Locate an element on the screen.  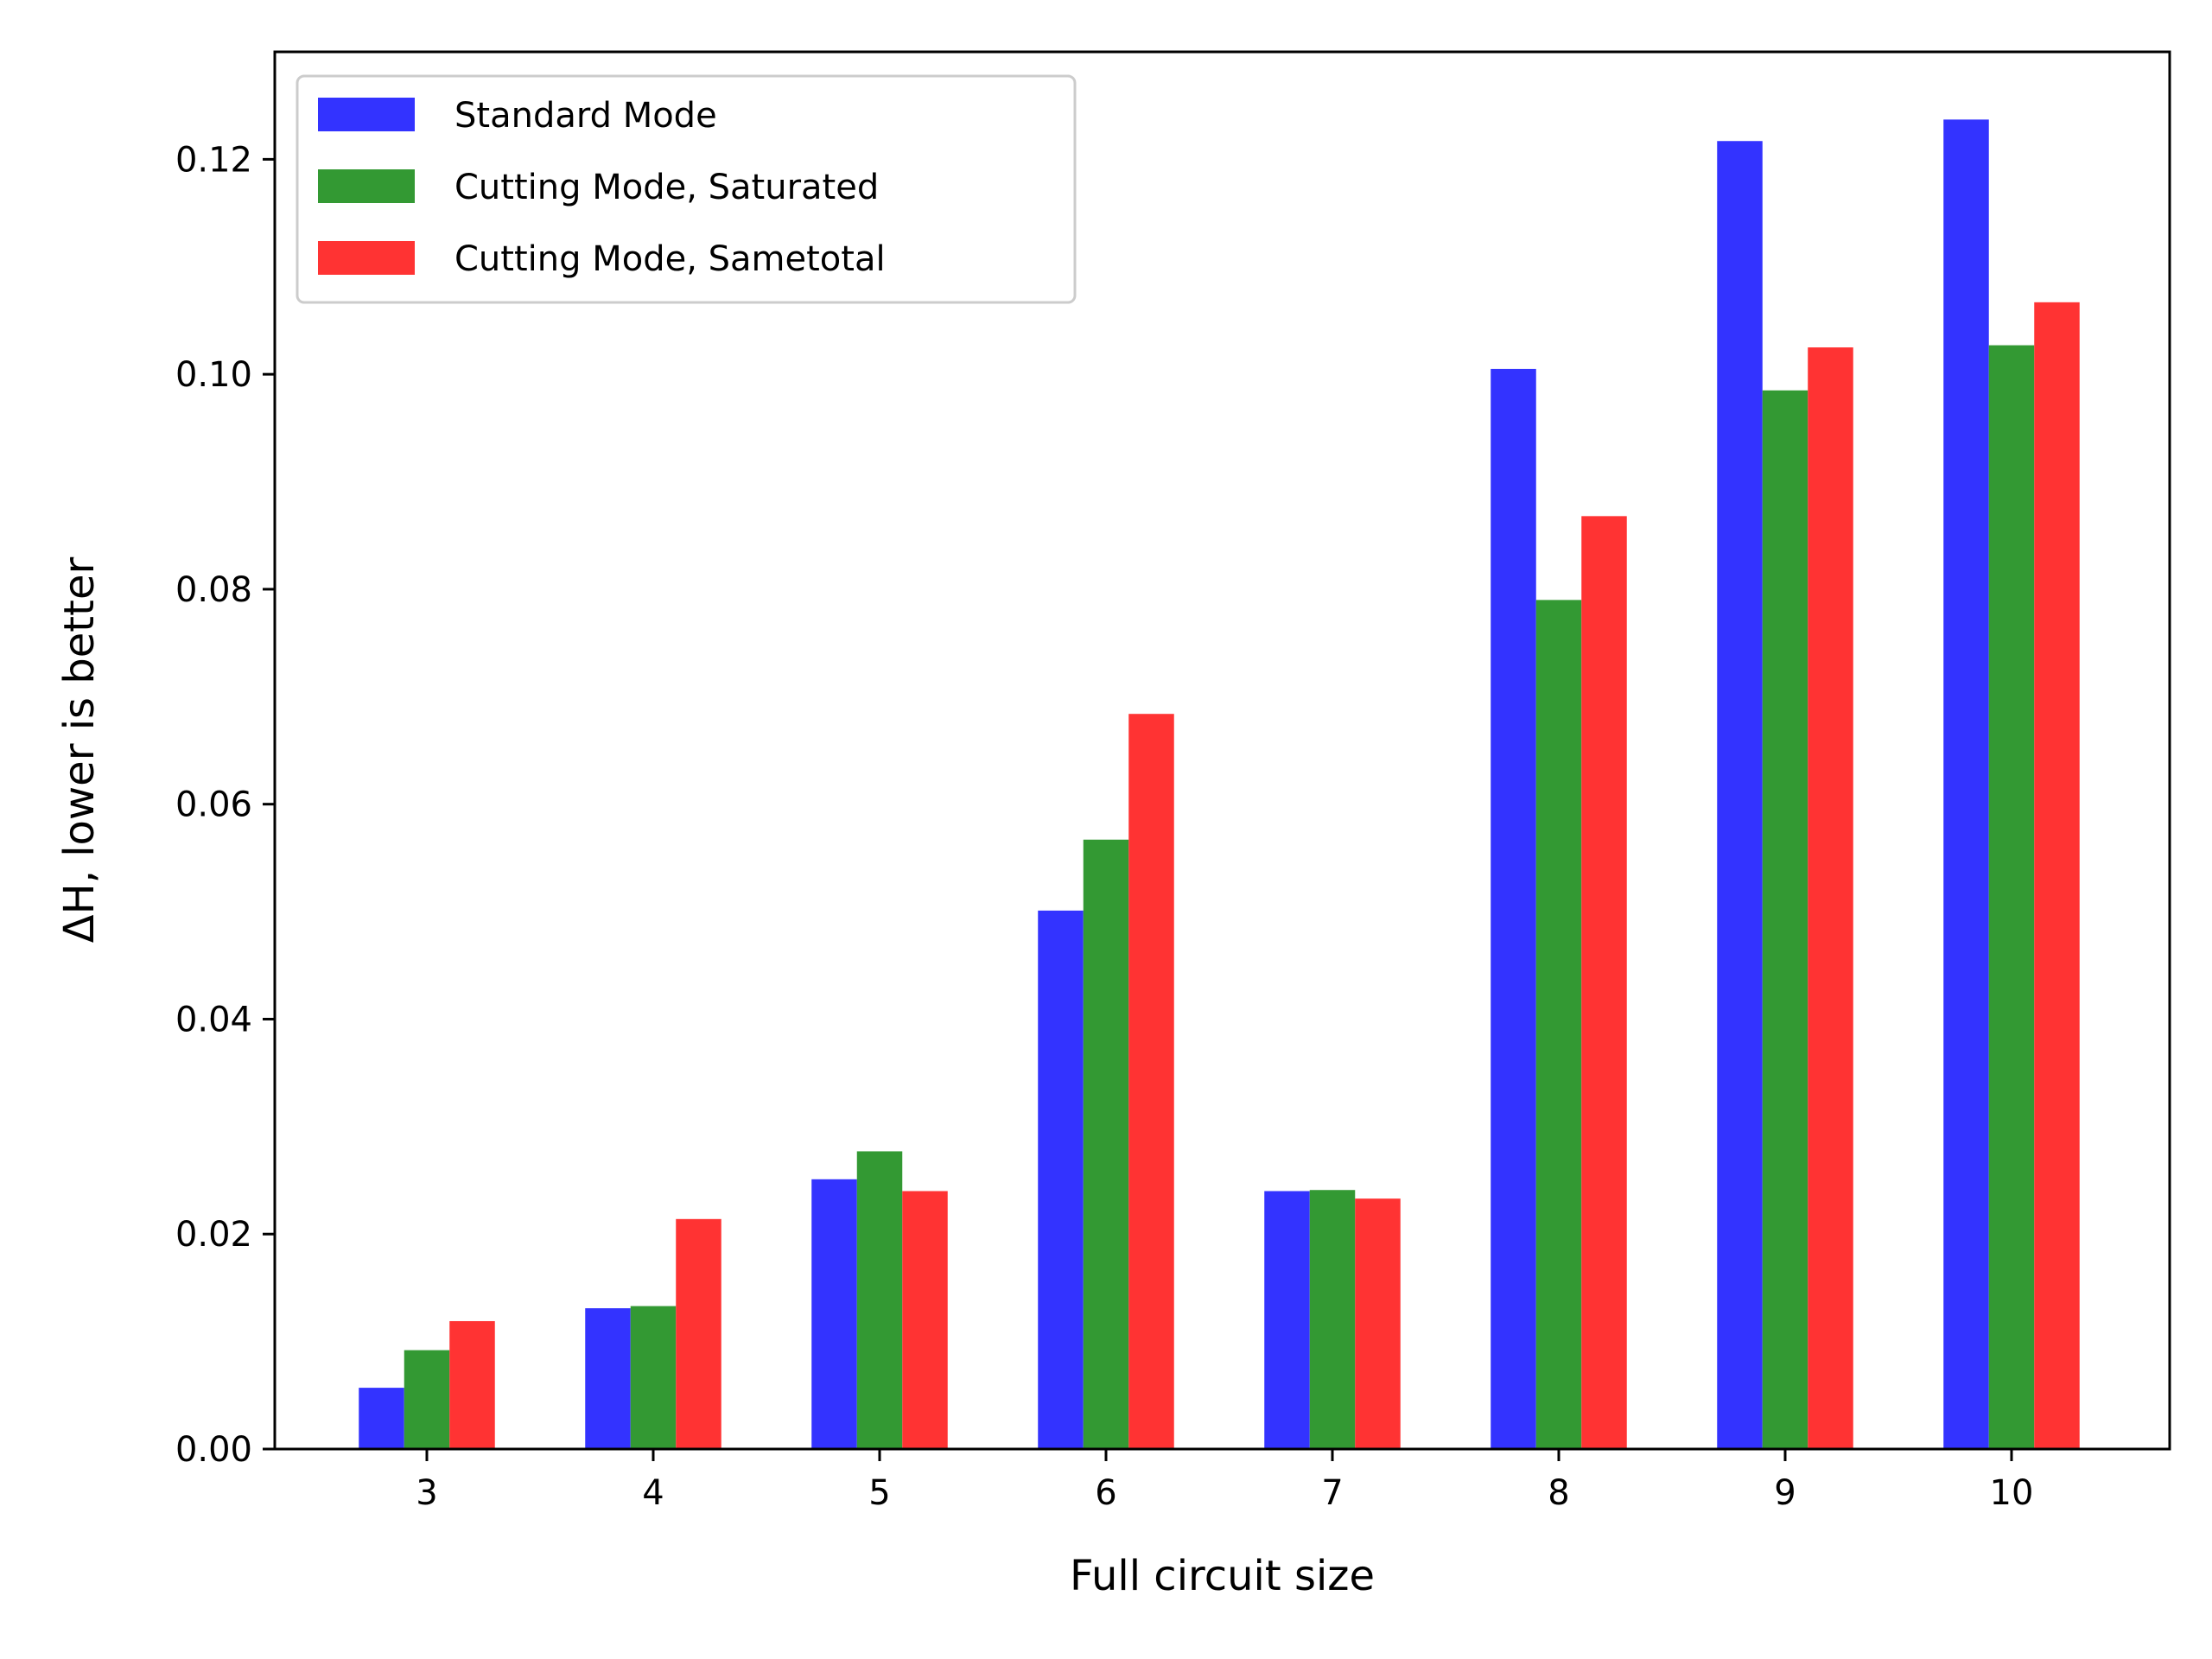
y-axis-title: ΔH, lower is better is located at coordinates (79, 750).